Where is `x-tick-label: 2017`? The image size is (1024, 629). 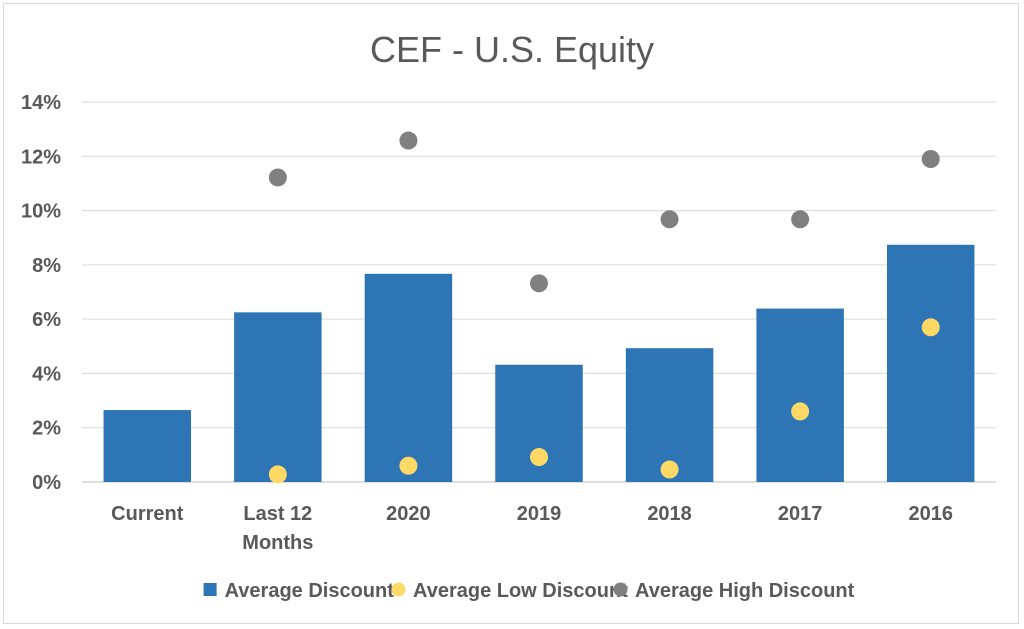
x-tick-label: 2017 is located at coordinates (800, 514).